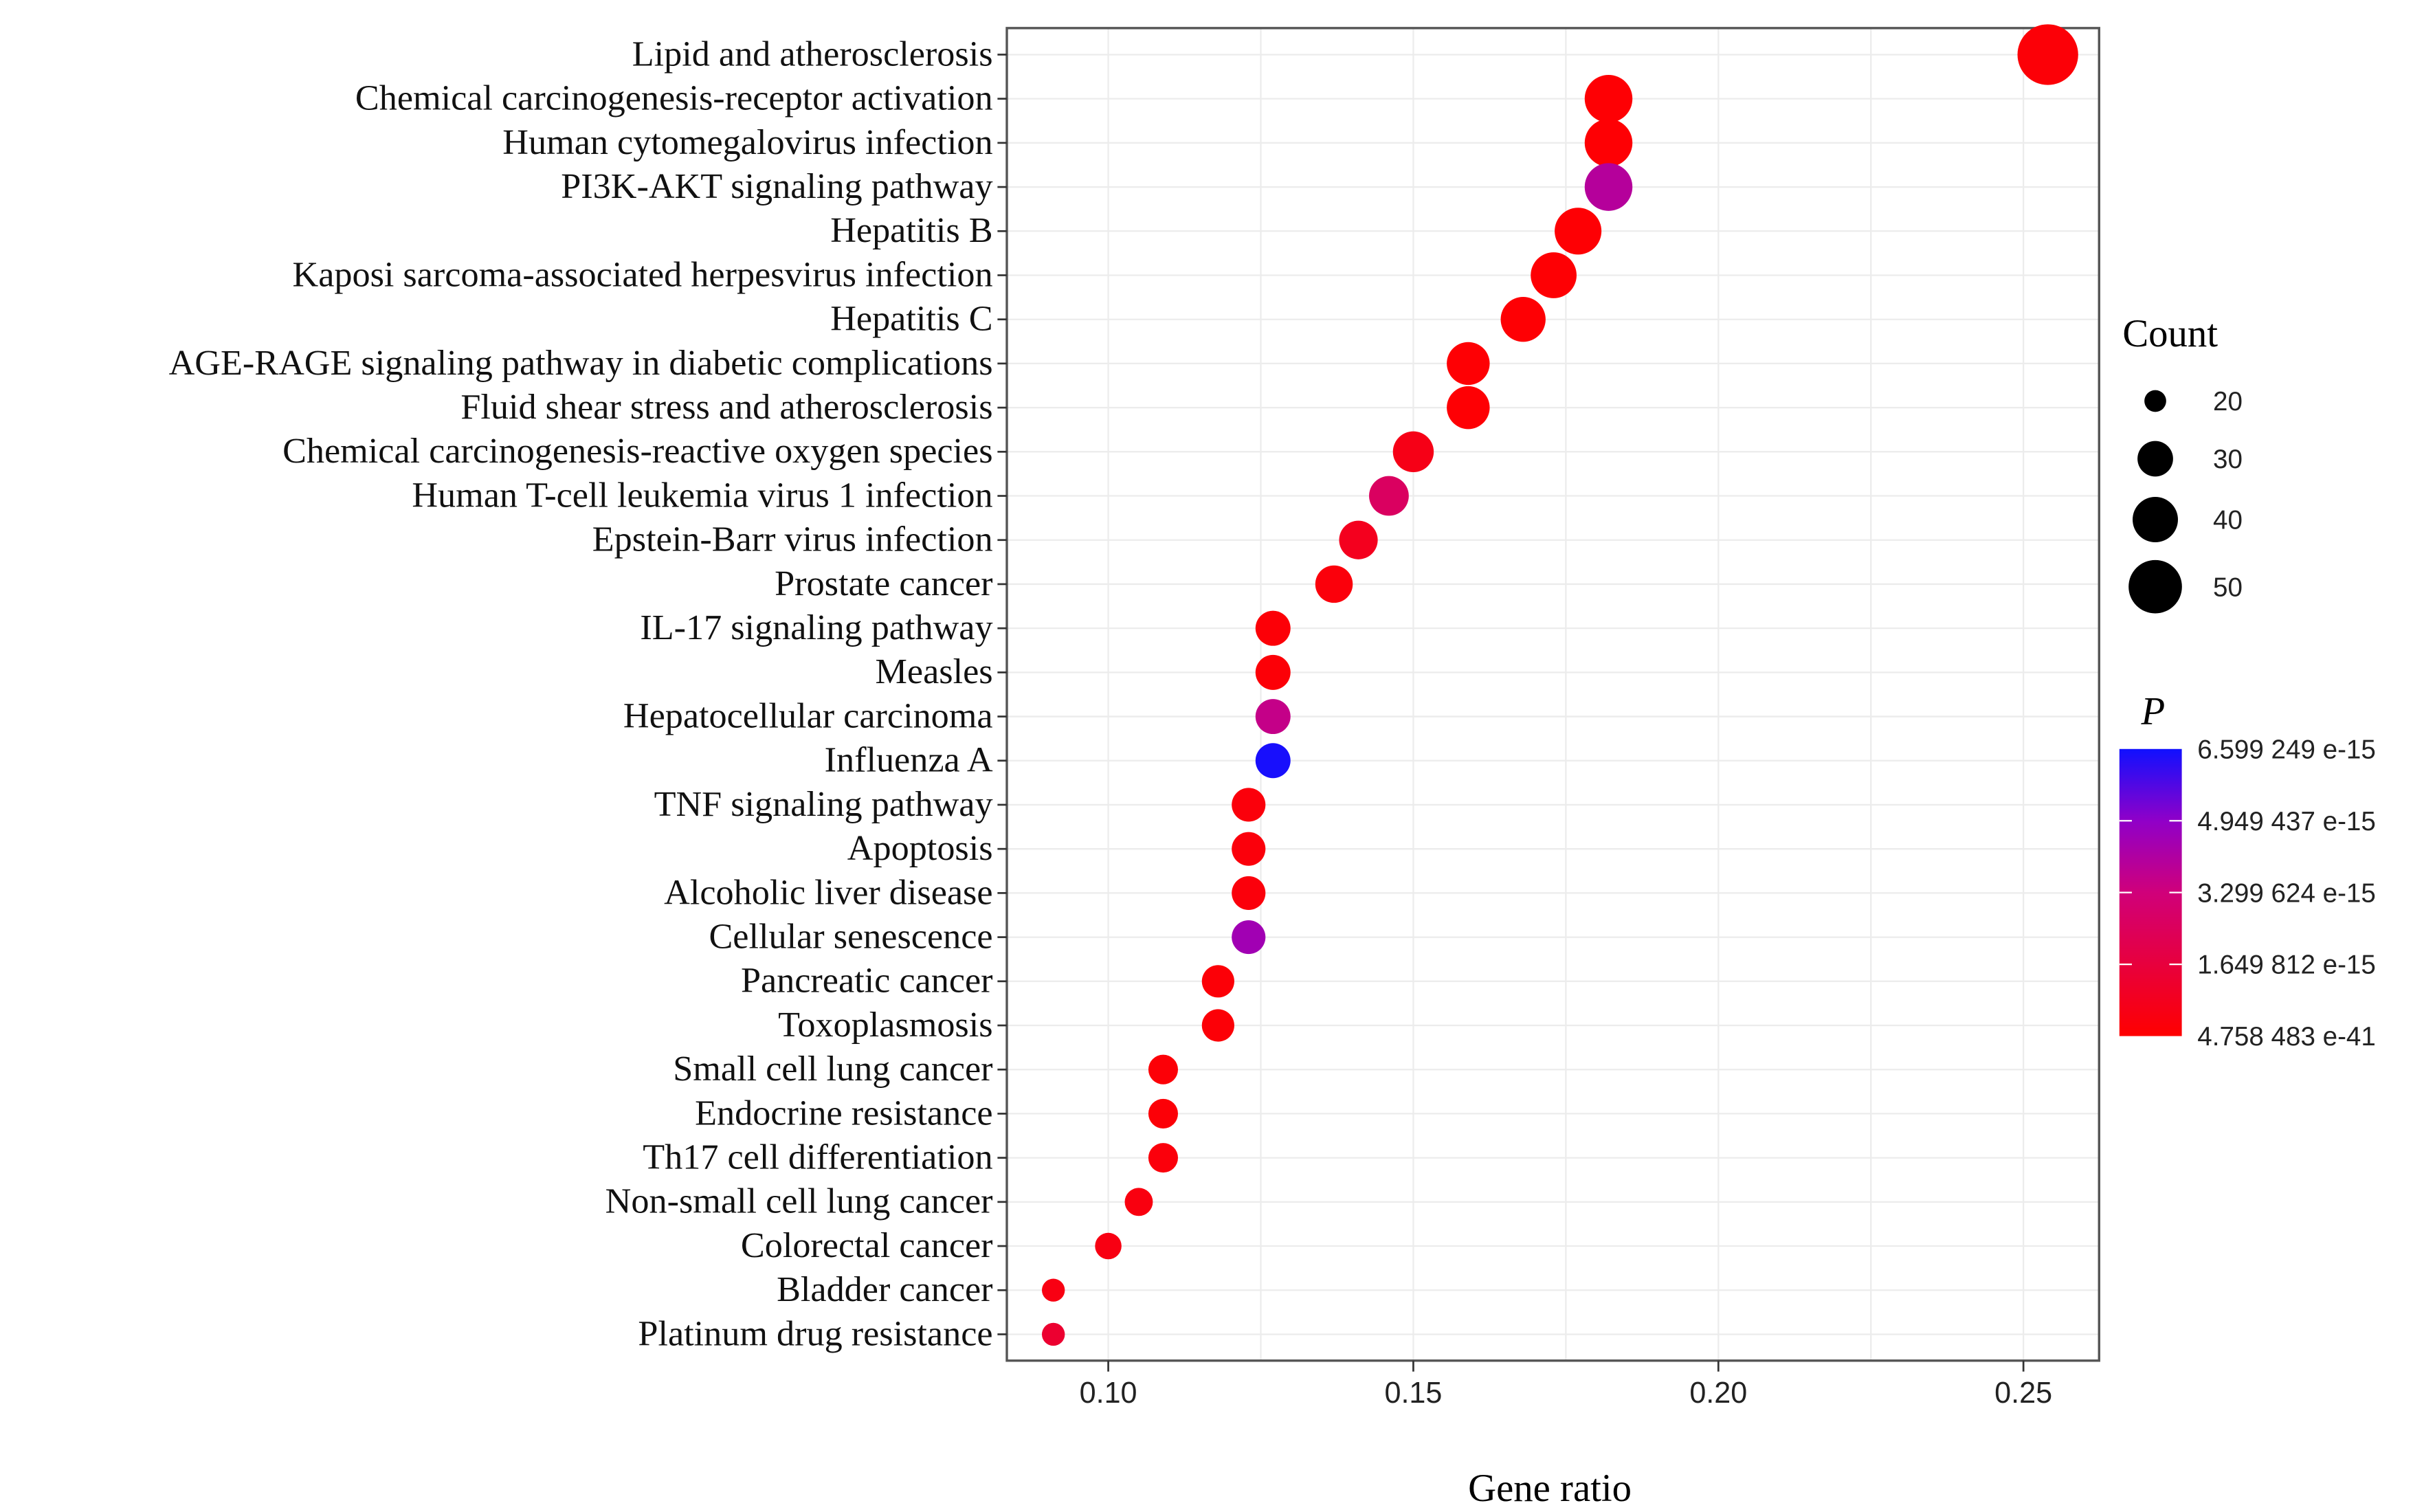 The height and width of the screenshot is (1512, 2435). Describe the element at coordinates (2228, 459) in the screenshot. I see `size-legend-label: 30` at that location.